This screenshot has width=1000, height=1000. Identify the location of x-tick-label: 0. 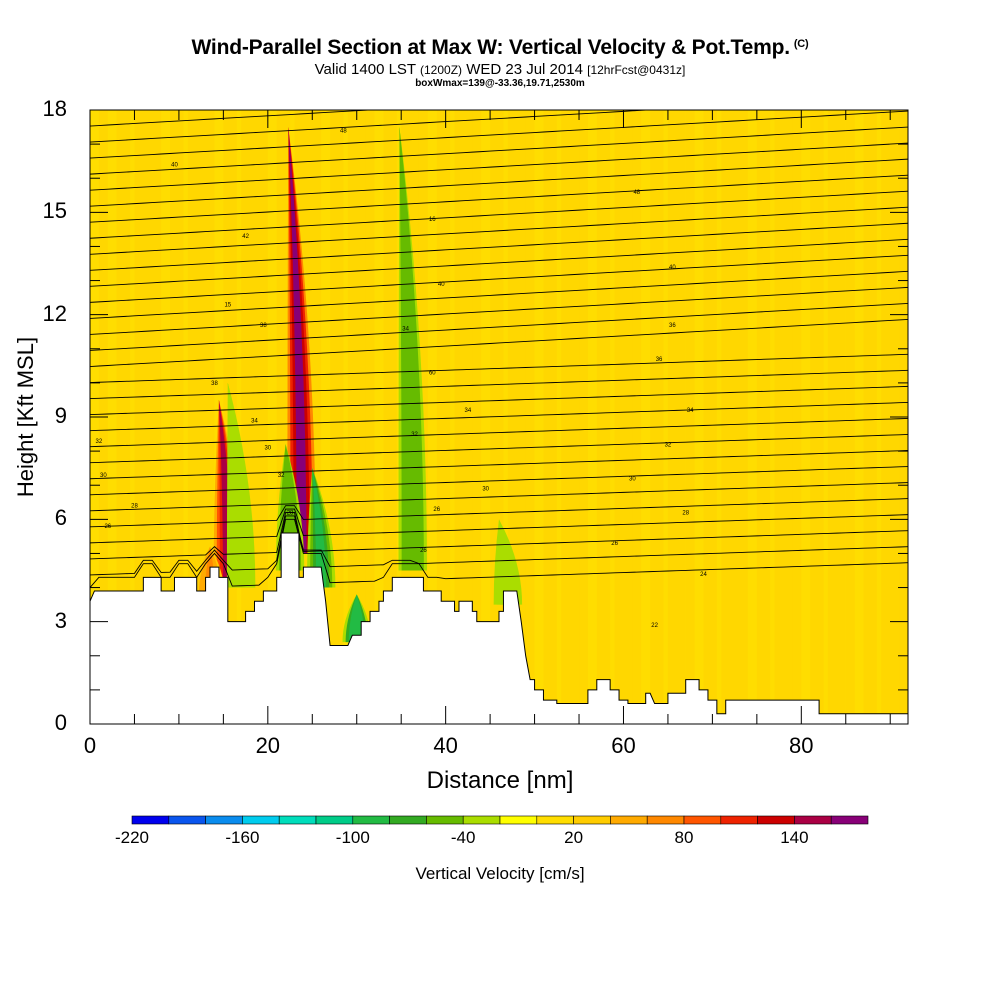
(90, 745).